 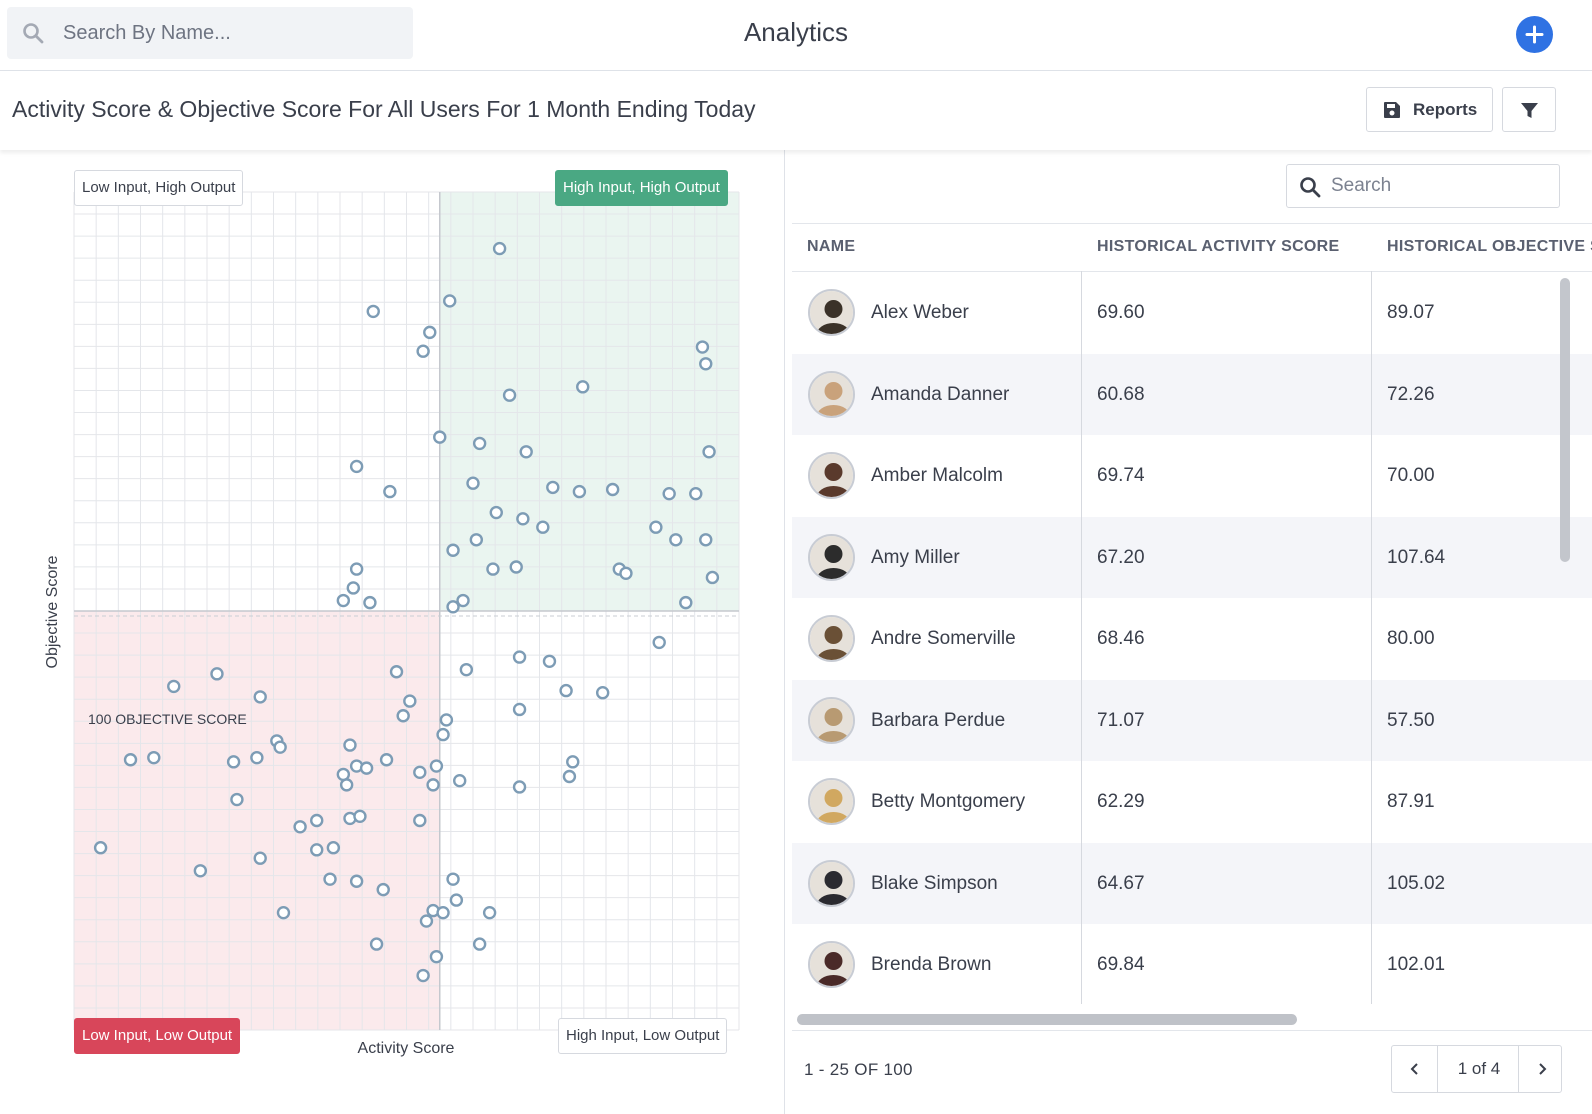 What do you see at coordinates (1192, 394) in the screenshot?
I see `table-row: Amanda Danner 60.68 72.26` at bounding box center [1192, 394].